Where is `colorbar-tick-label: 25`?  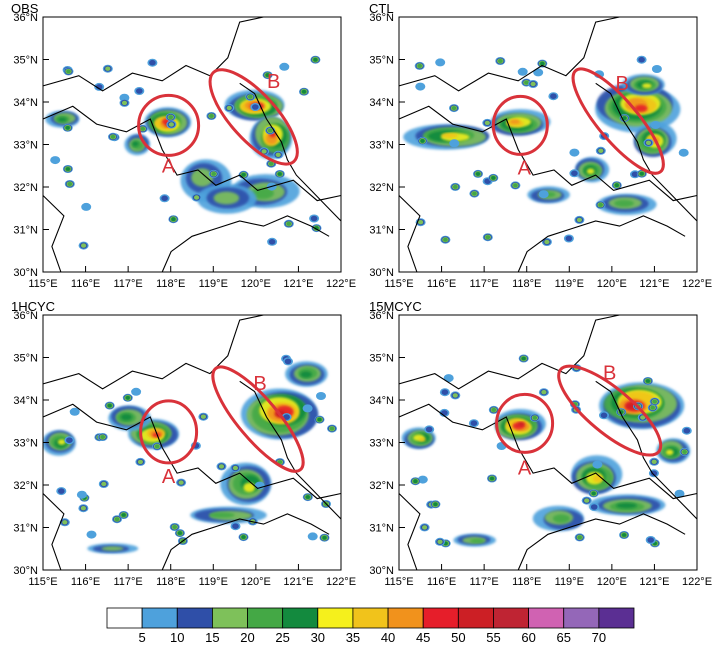 colorbar-tick-label: 25 is located at coordinates (282, 637).